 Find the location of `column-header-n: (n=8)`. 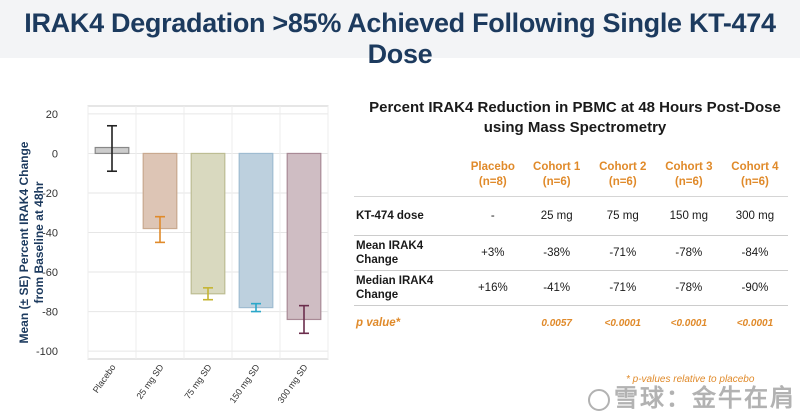

column-header-n: (n=8) is located at coordinates (492, 182).